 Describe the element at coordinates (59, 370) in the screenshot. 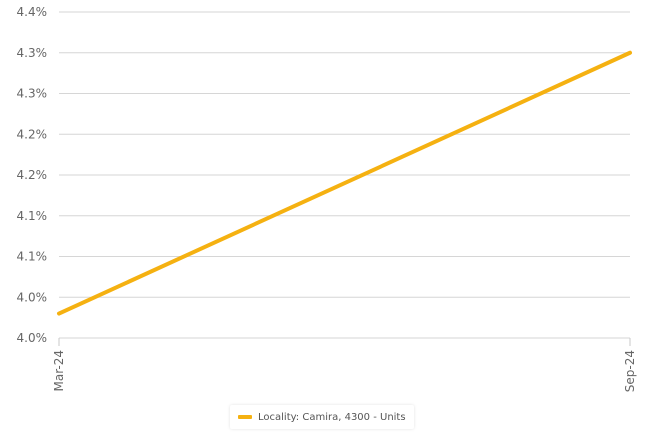

I see `x-tick-label: Mar-24` at that location.